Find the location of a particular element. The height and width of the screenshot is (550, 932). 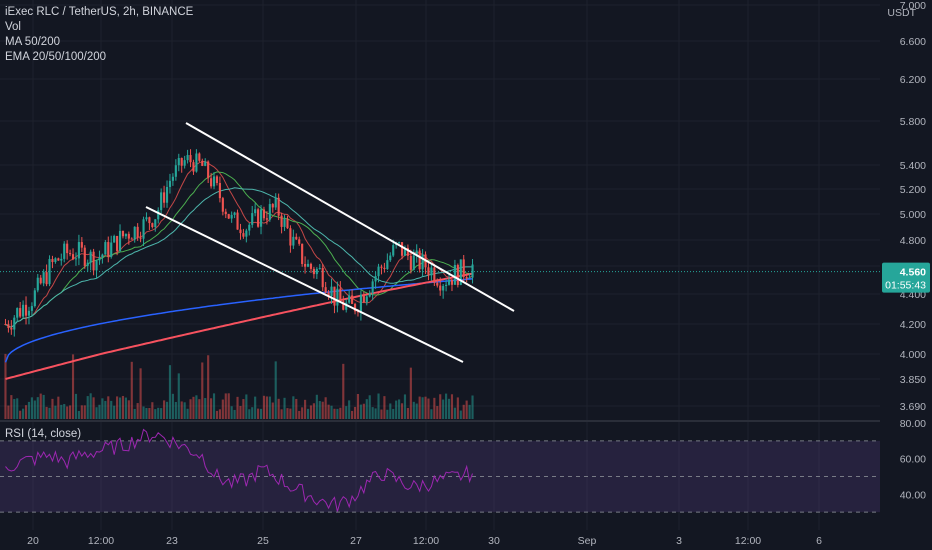

symbol-title: iExec RLC / TetherUS, 2h, BINANCE is located at coordinates (99, 12).